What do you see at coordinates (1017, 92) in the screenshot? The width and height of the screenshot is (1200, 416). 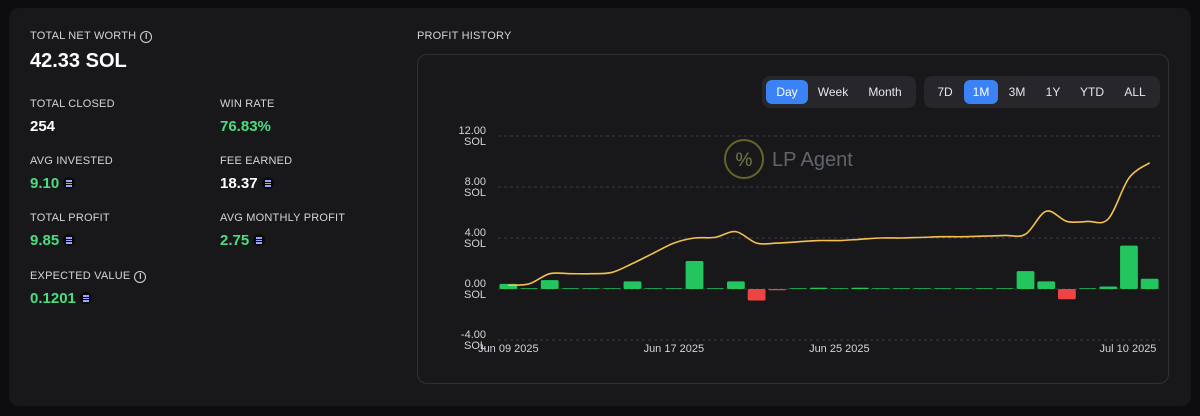 I see `range-3m-button: 3M` at bounding box center [1017, 92].